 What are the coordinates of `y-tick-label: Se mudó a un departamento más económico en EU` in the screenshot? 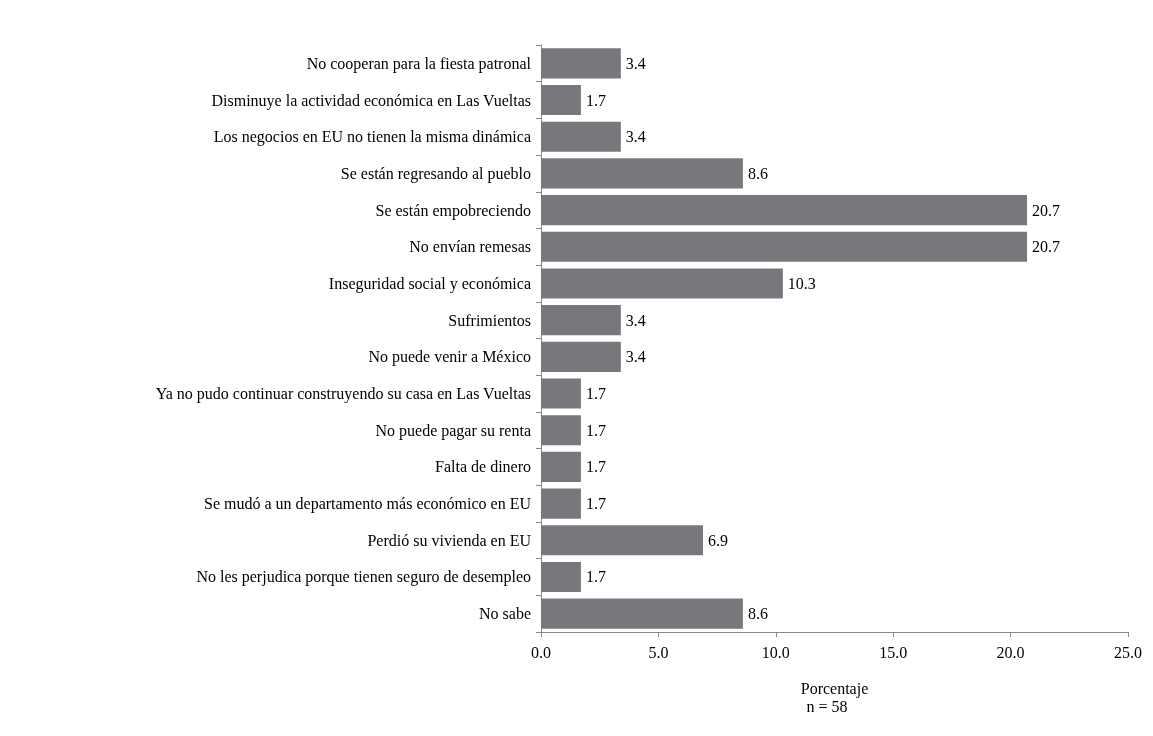 It's located at (367, 504).